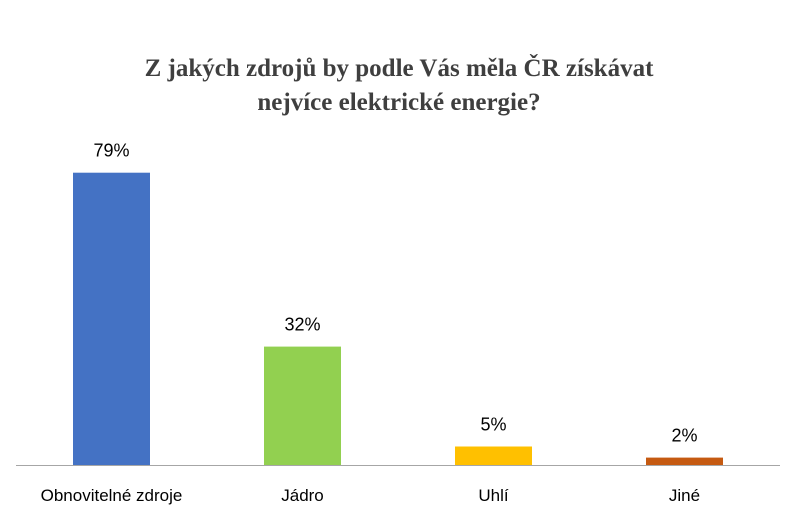  I want to click on data-label-4: 2%, so click(684, 436).